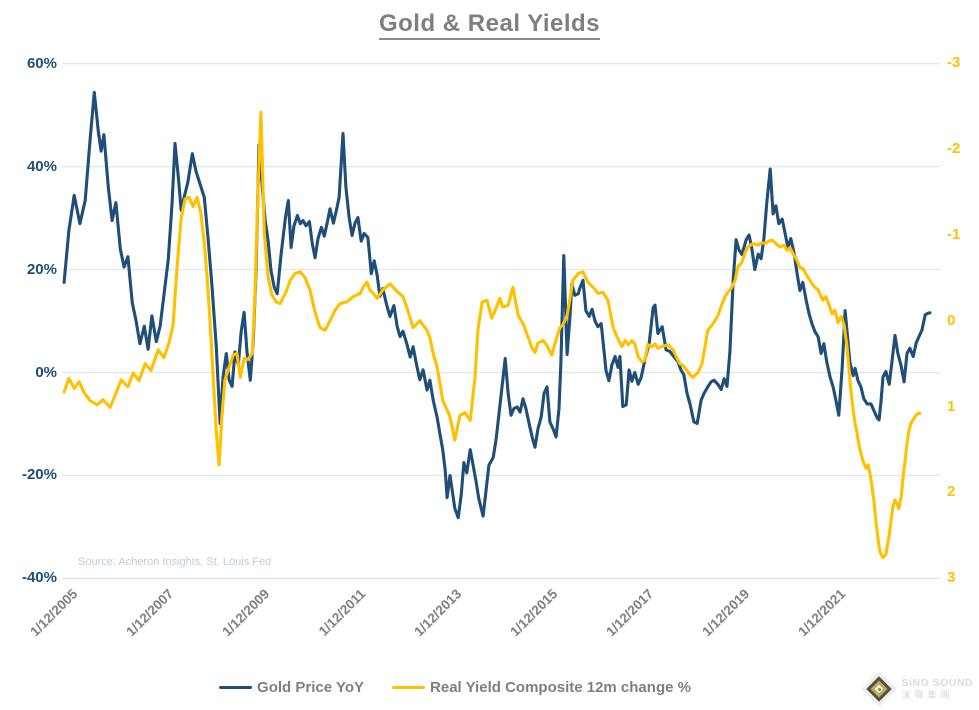 Image resolution: width=979 pixels, height=710 pixels. I want to click on right-axis-label: 1, so click(951, 406).